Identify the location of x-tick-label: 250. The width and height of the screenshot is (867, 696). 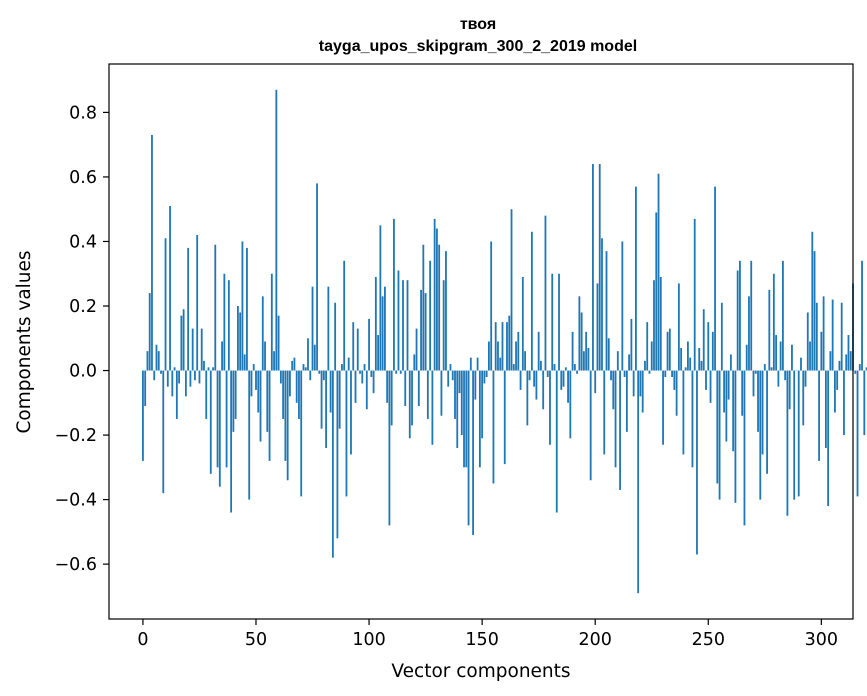
(708, 640).